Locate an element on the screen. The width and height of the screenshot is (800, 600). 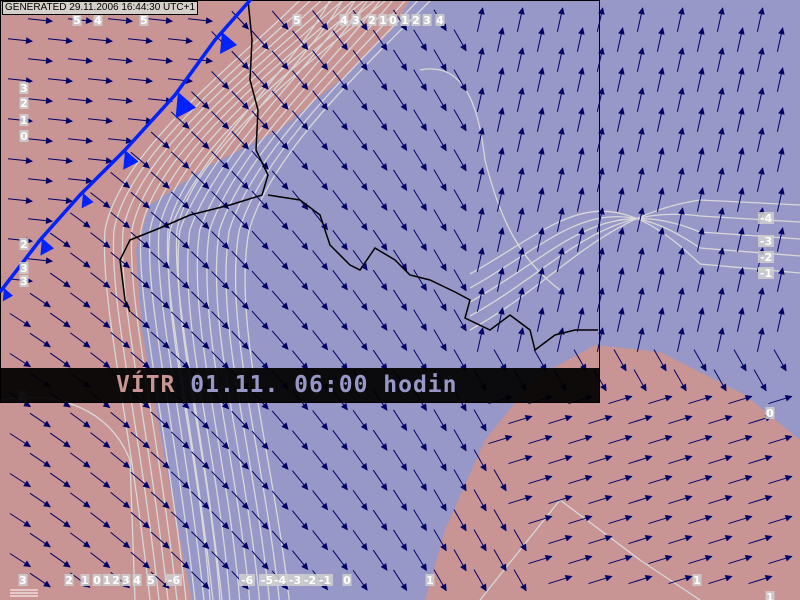
contour-label: 5 is located at coordinates (144, 20).